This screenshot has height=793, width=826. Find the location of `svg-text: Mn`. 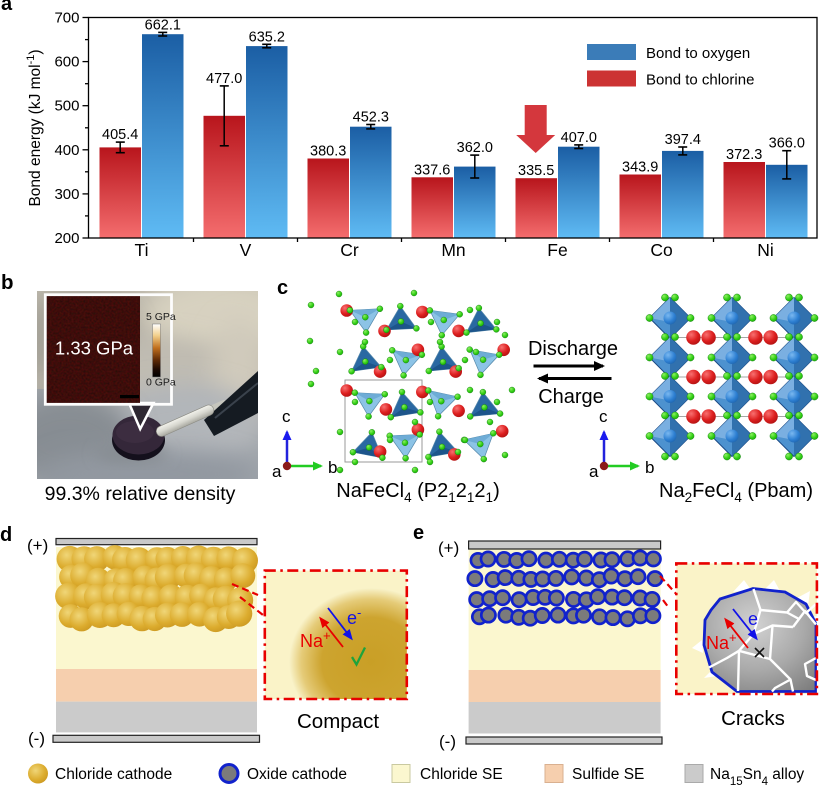

svg-text: Mn is located at coordinates (453, 250).